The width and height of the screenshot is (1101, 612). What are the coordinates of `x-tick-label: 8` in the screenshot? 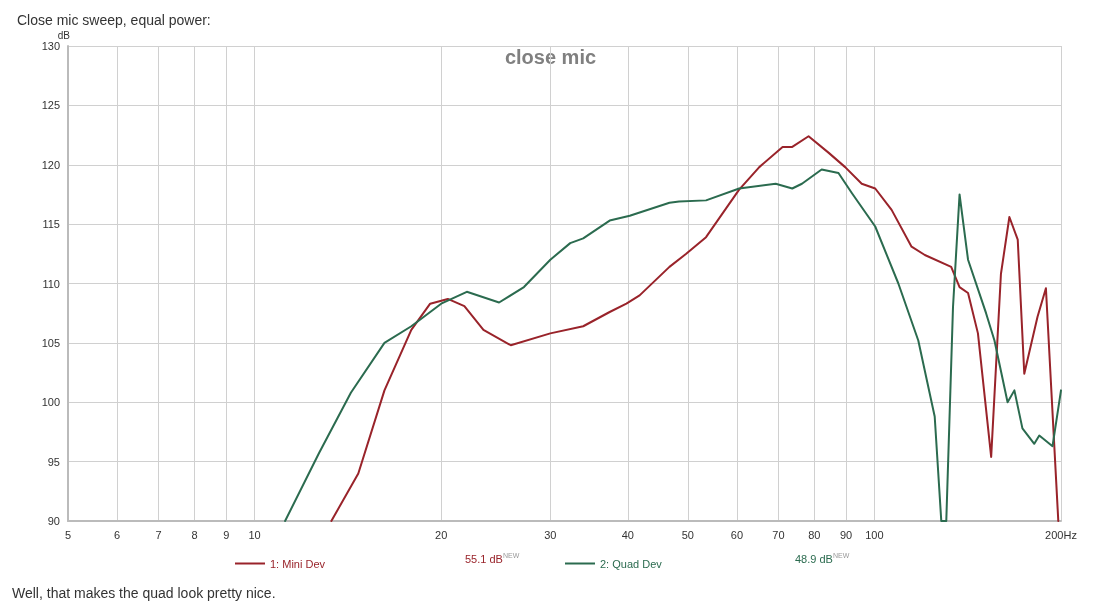 It's located at (194, 534).